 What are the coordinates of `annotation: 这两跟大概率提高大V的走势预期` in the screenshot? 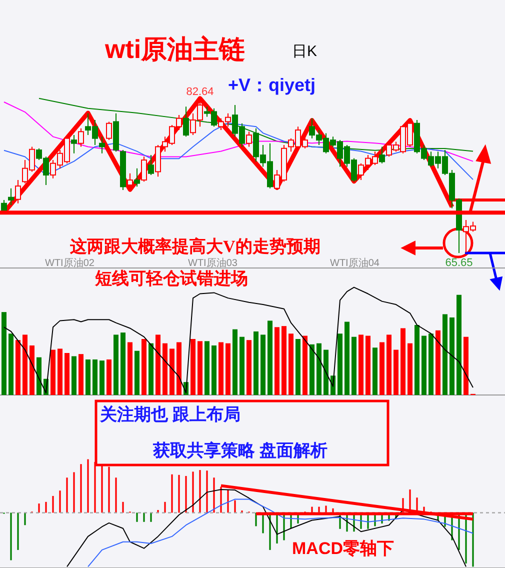 It's located at (194, 246).